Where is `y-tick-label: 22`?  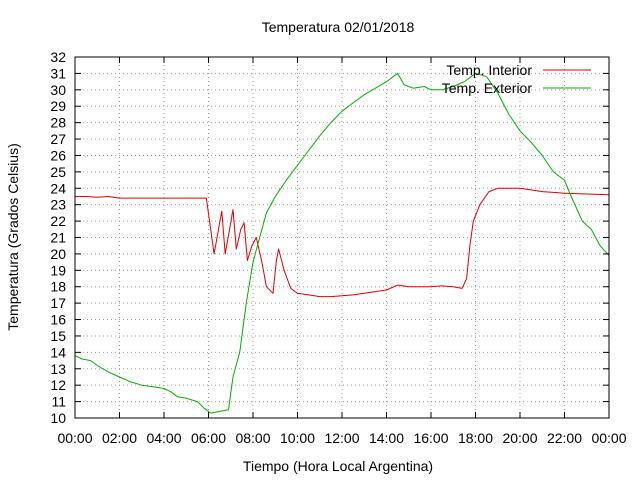
y-tick-label: 22 is located at coordinates (58, 221).